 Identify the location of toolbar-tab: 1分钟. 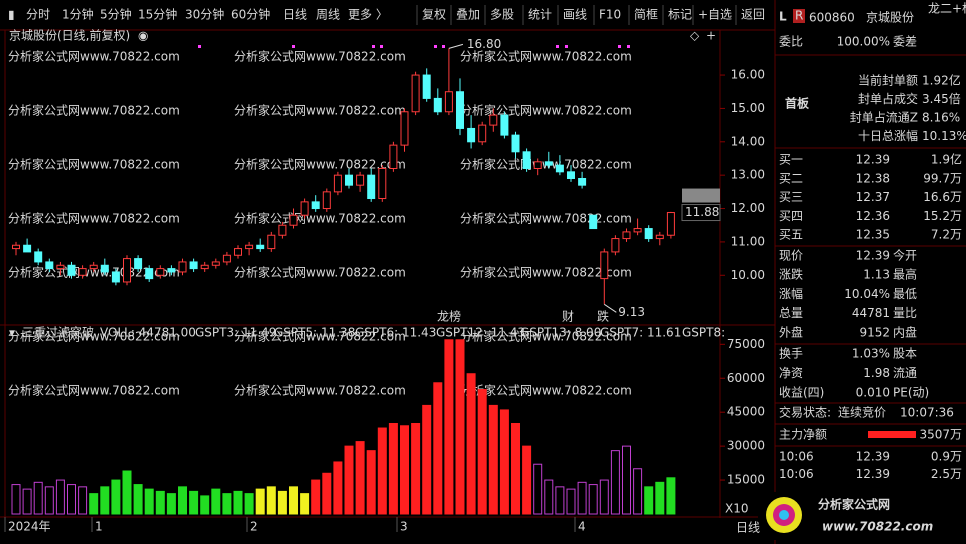
(78, 14).